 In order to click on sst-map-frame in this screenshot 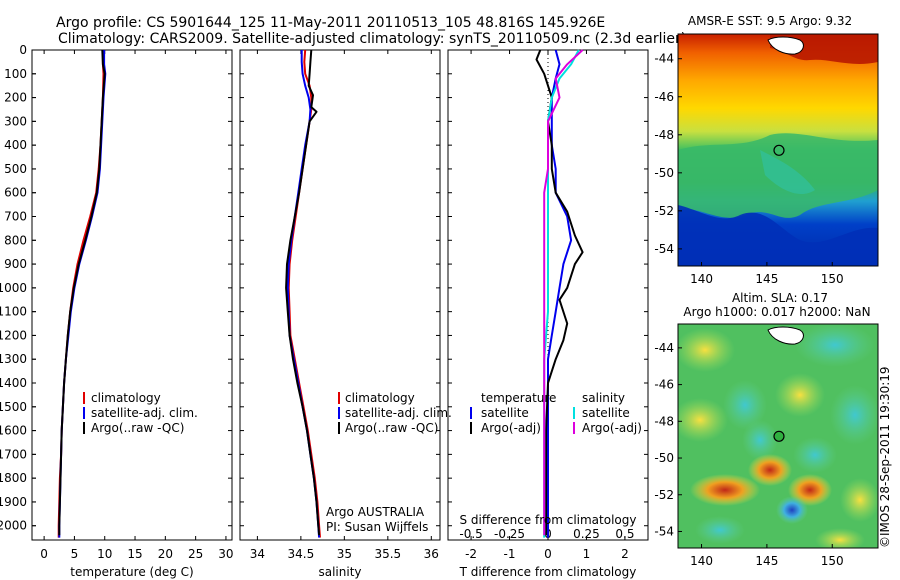, I will do `click(778, 150)`.